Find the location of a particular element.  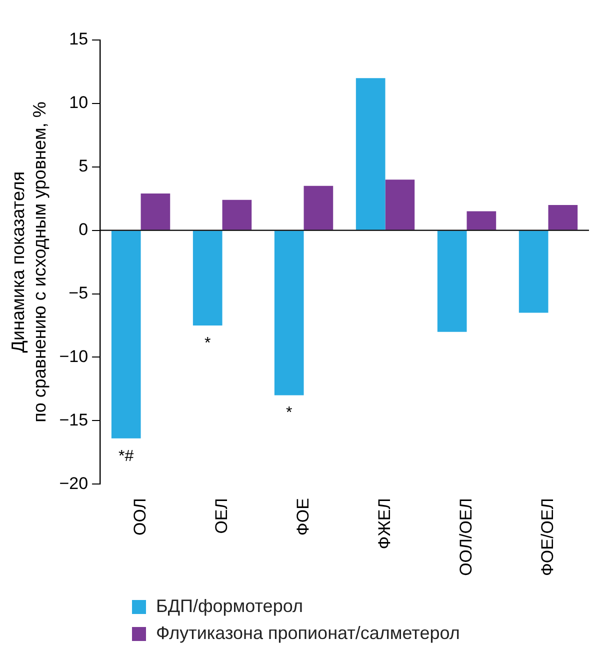

y-tick-label: 10 is located at coordinates (78, 102).